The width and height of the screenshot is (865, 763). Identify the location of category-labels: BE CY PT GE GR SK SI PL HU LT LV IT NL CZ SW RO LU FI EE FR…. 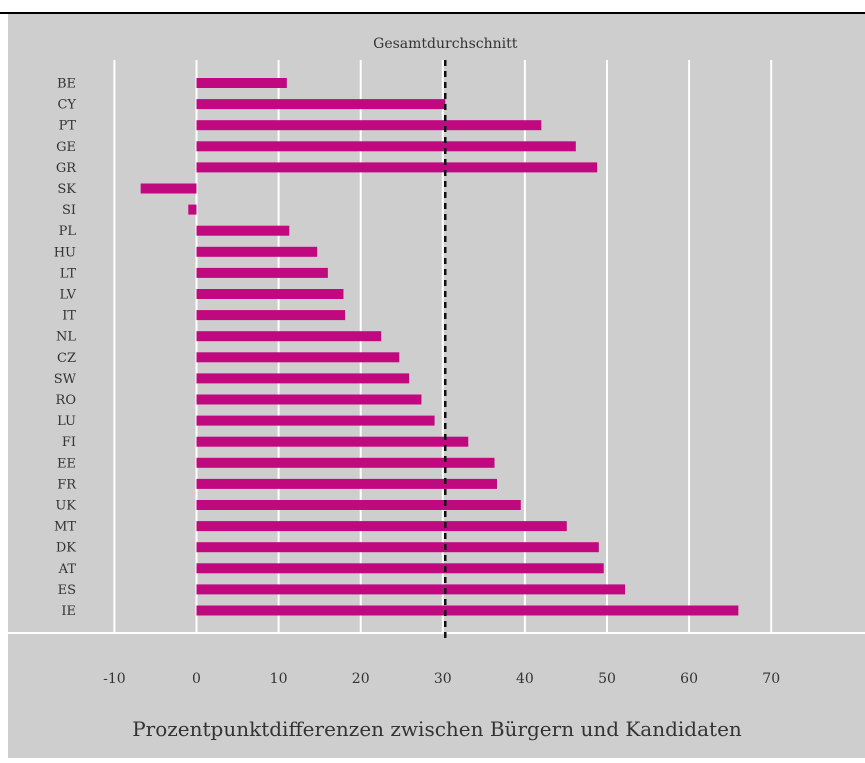
(66, 348).